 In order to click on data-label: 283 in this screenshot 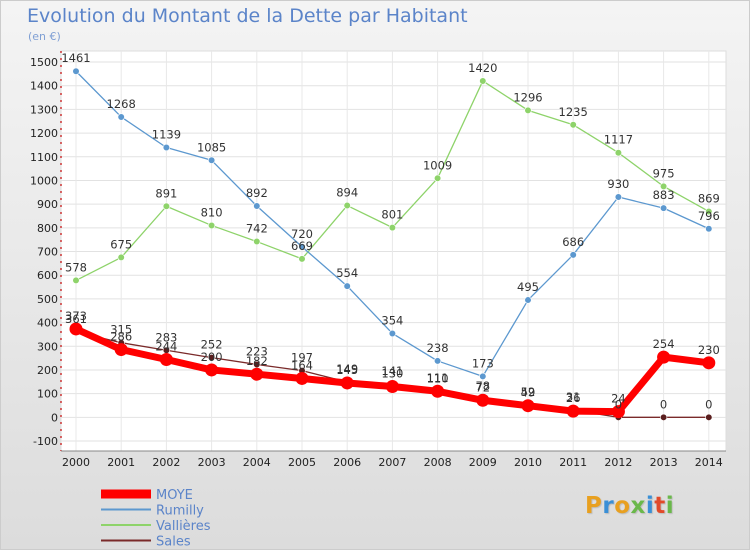, I will do `click(166, 337)`.